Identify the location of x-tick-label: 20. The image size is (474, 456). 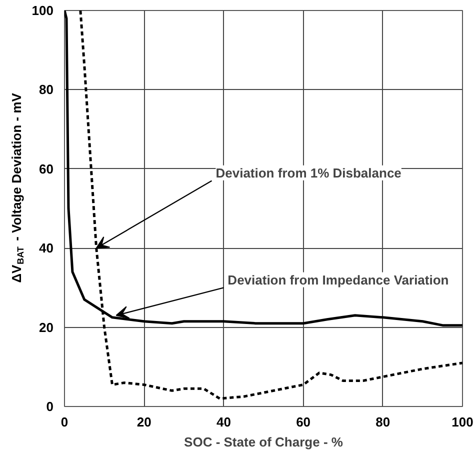
(144, 422).